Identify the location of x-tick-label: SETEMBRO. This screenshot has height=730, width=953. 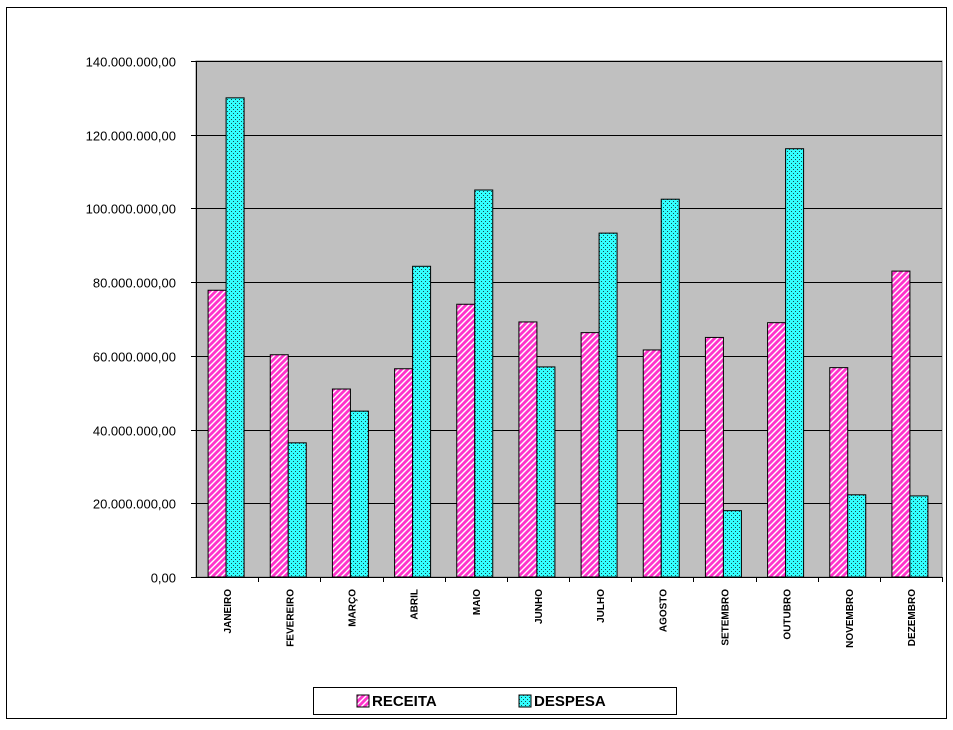
(725, 617).